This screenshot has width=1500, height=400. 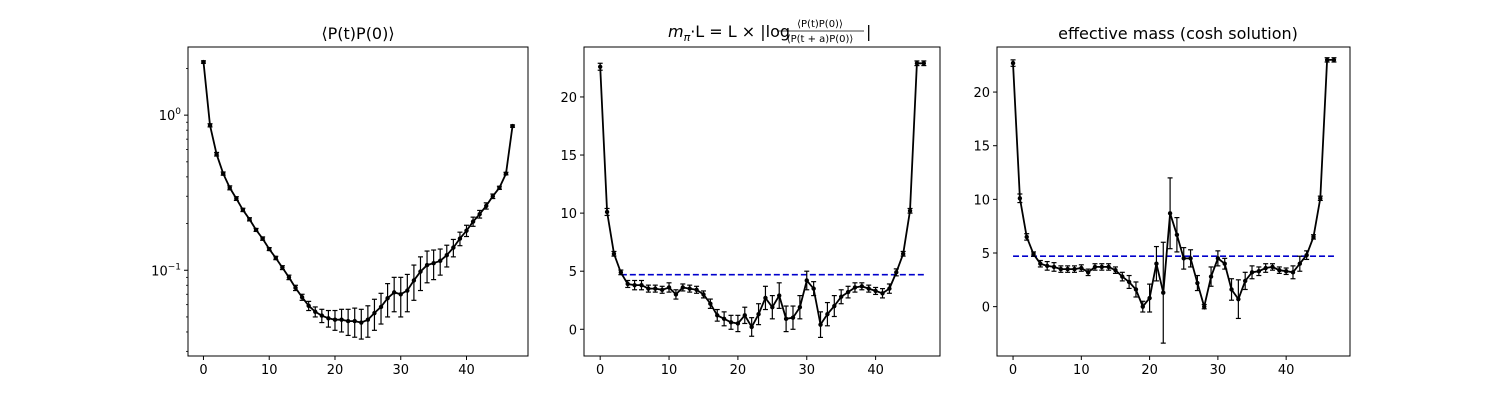 I want to click on title-mass-ratio: mπ·L = L × |log, so click(x=729, y=33).